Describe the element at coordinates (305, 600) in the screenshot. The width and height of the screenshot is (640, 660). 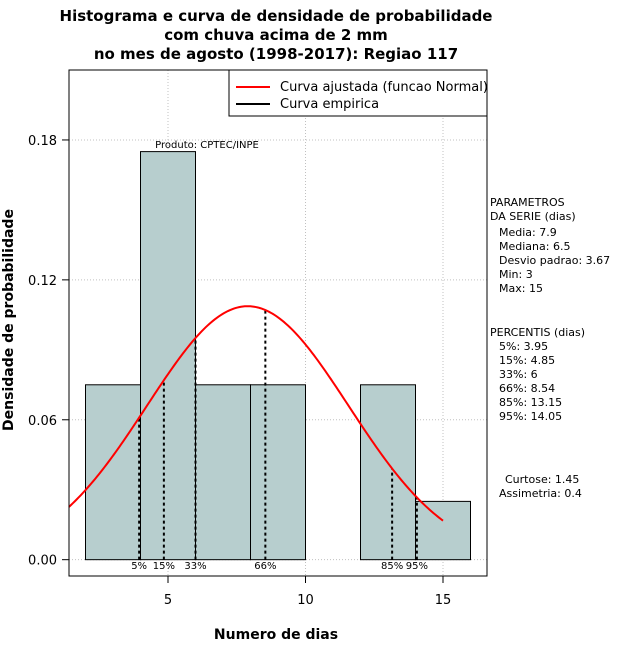
I see `x-tick-label: 10` at that location.